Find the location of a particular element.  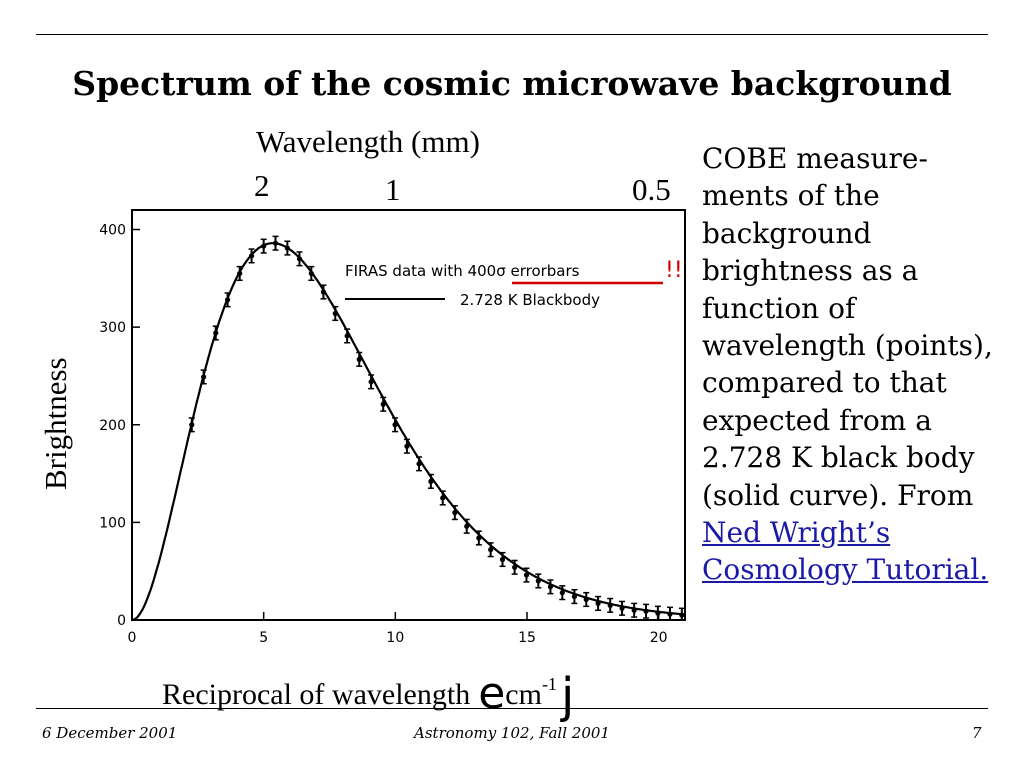

x-axis-ticks: 0 5 10 15 20 is located at coordinates (398, 629).